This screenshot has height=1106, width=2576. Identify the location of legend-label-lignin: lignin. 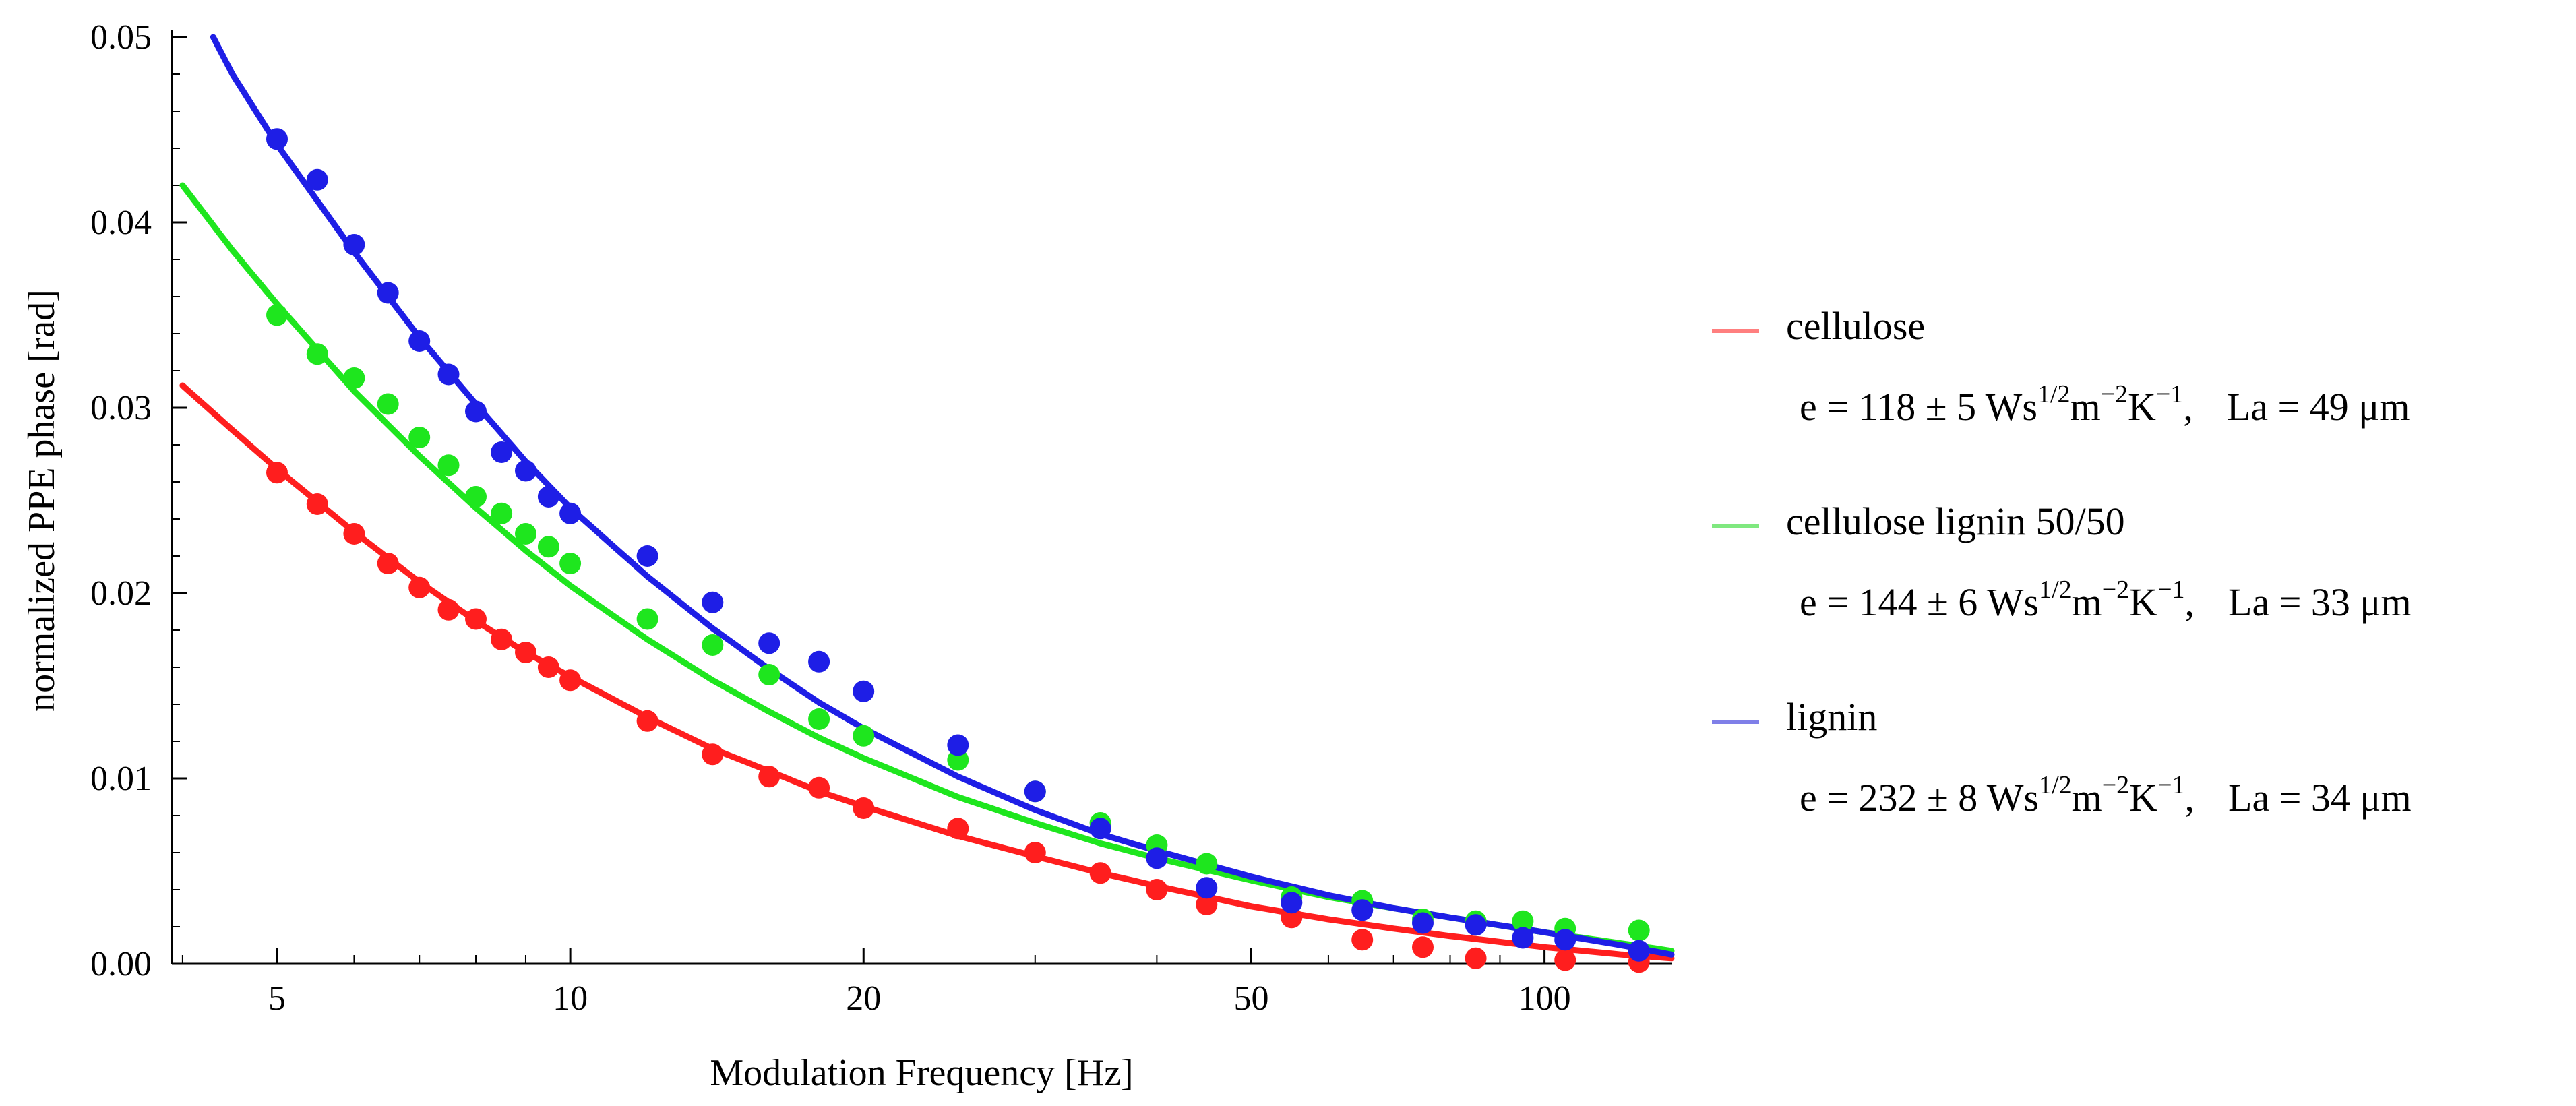
(1832, 717).